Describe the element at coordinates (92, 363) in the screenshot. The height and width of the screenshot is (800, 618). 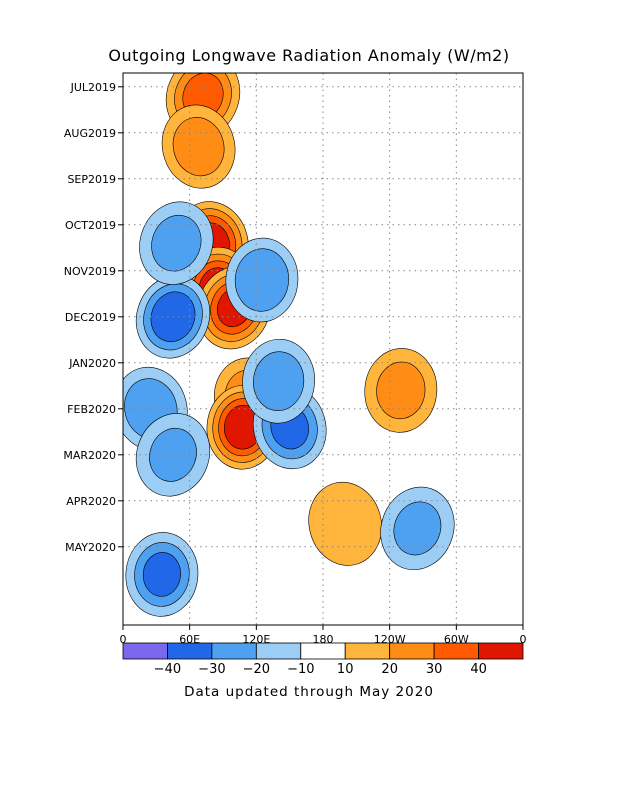
I see `y-tick-label-6: JAN2020` at that location.